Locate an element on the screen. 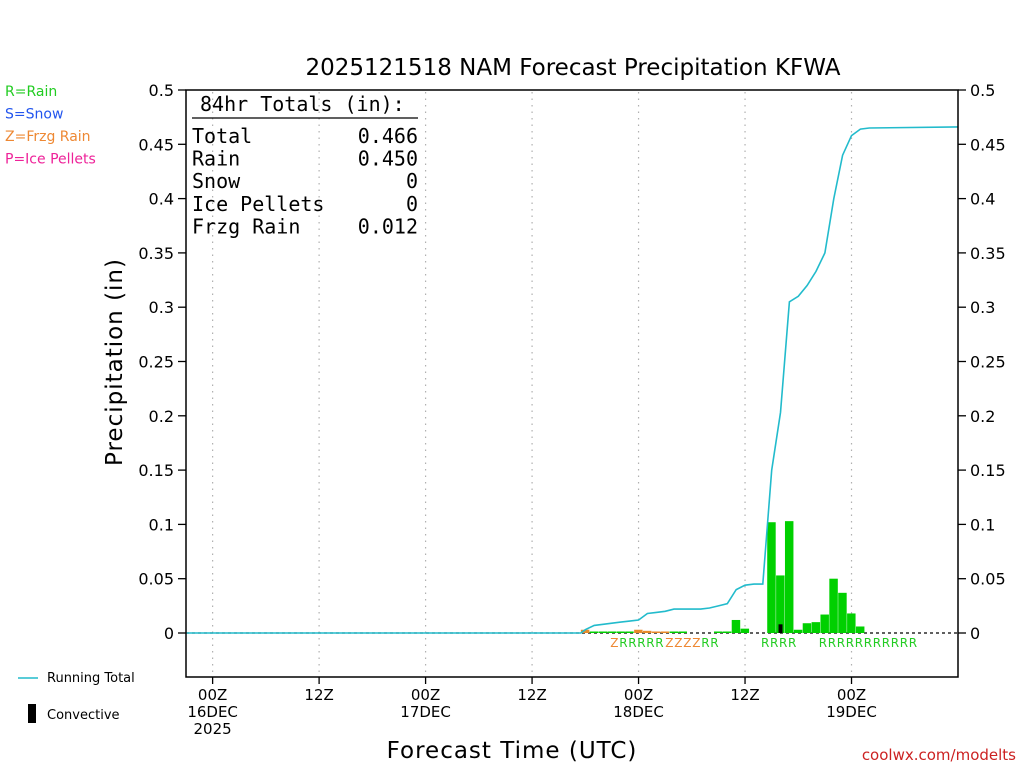 This screenshot has height=768, width=1024. ptype-label-2: RRRR is located at coordinates (778, 643).